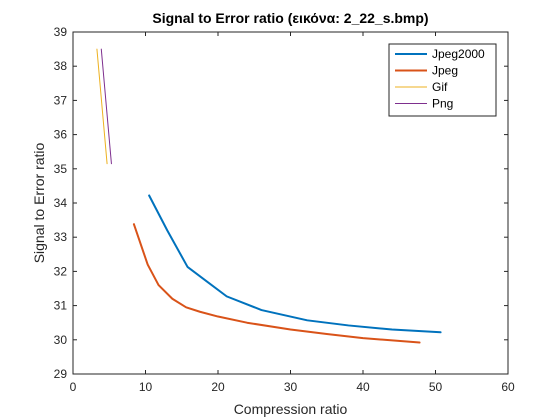 This screenshot has height=420, width=560. What do you see at coordinates (276, 283) in the screenshot?
I see `series-line-jpeg` at bounding box center [276, 283].